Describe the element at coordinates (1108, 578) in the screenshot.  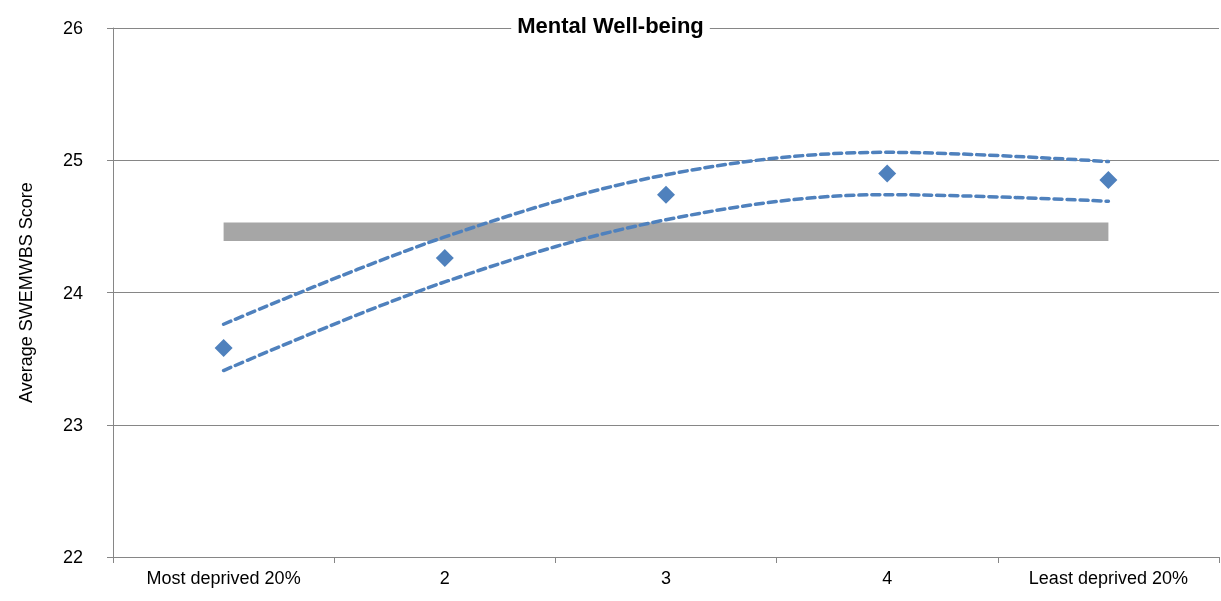
I see `x-tick-label: Least deprived 20%` at that location.